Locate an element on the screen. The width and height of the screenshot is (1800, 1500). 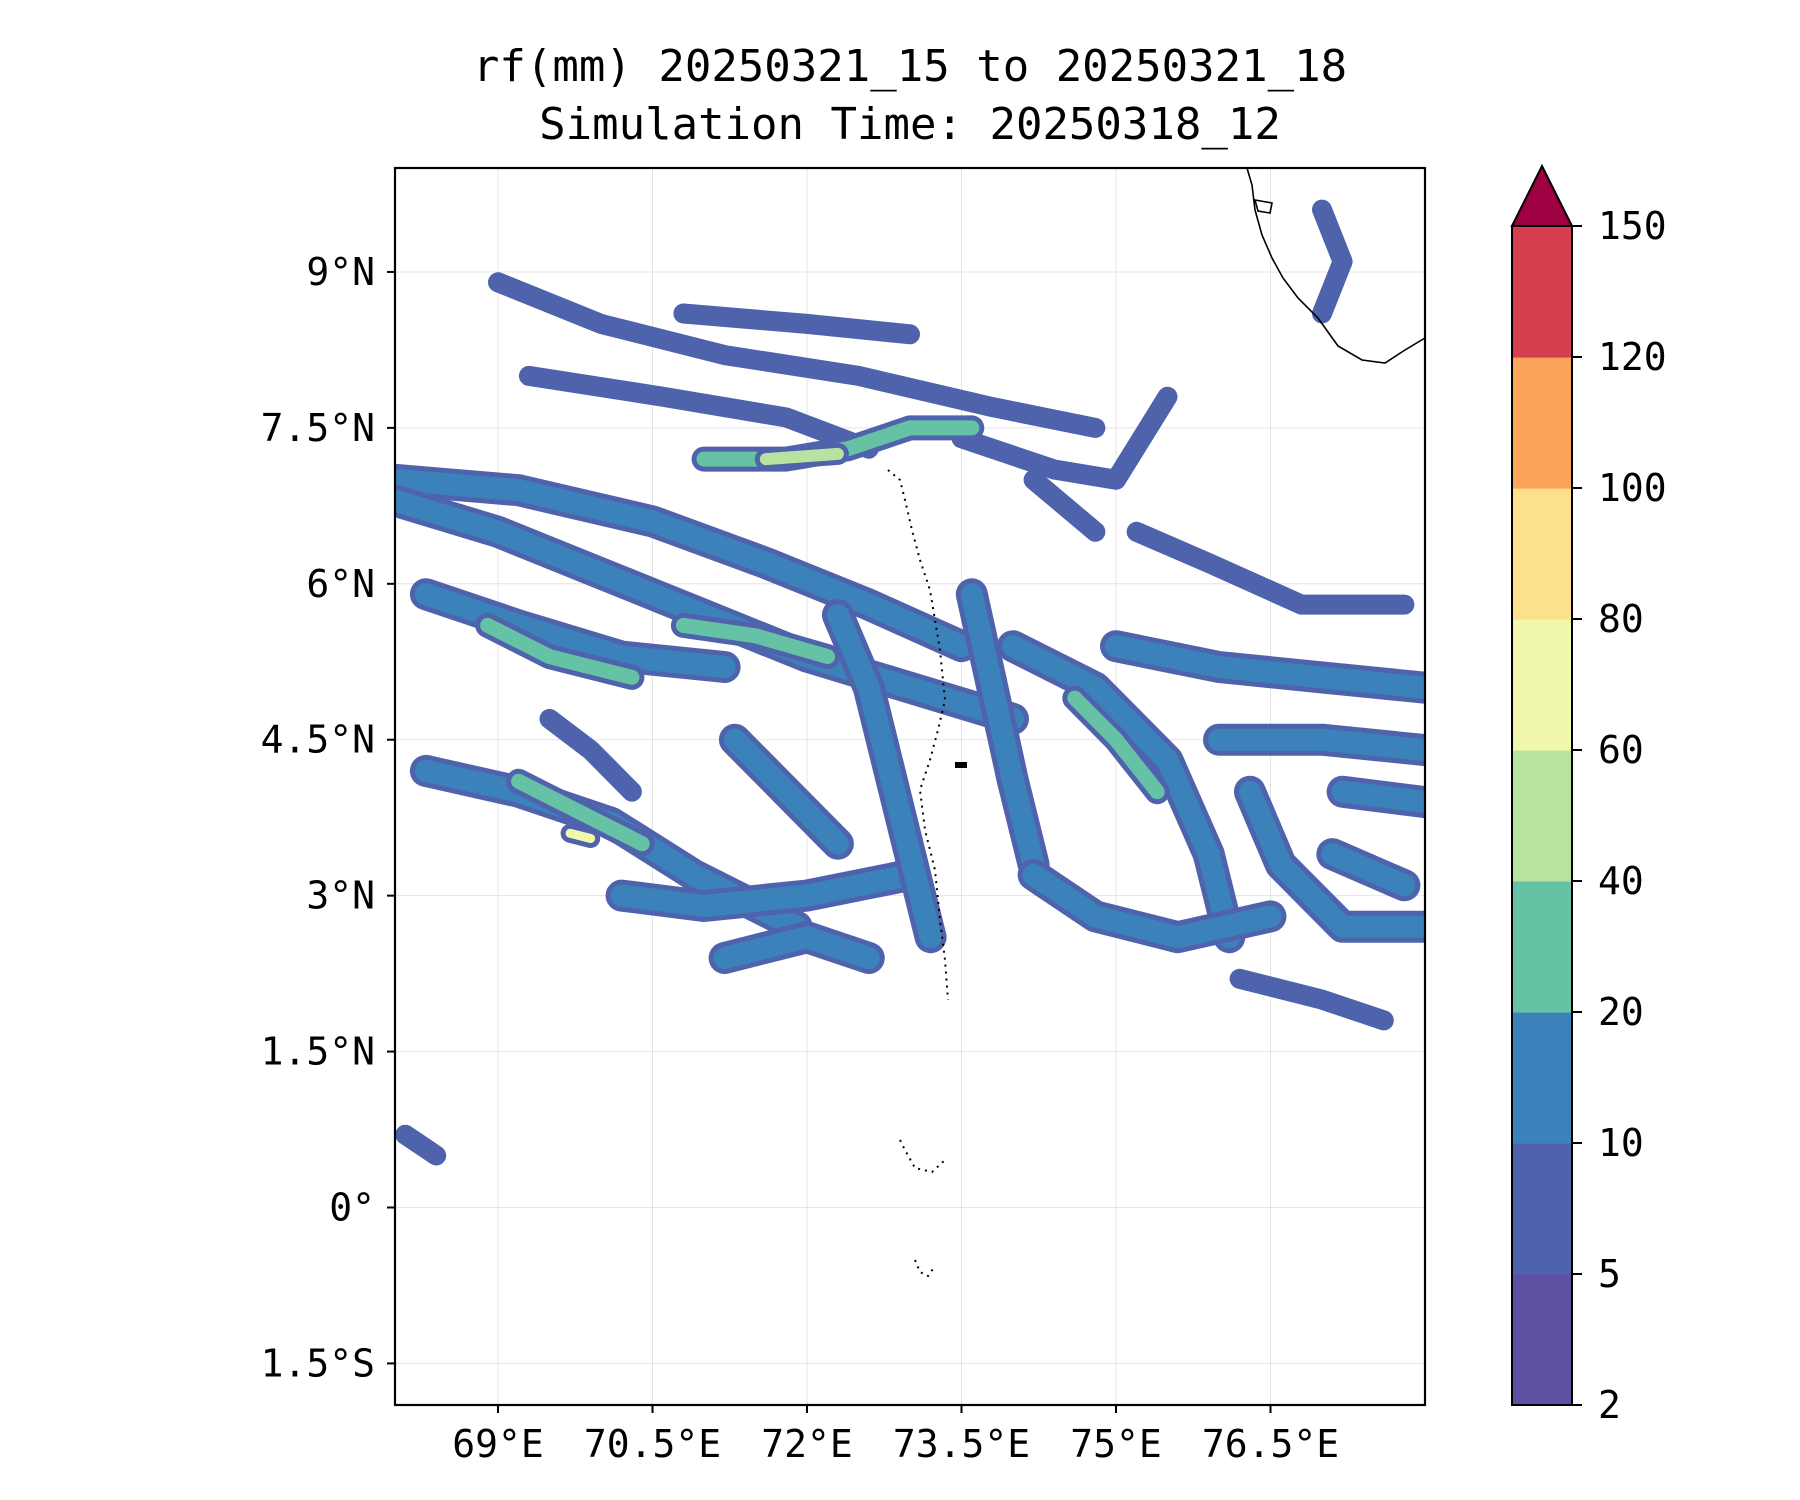
maldives-atolls is located at coordinates (918, 873).